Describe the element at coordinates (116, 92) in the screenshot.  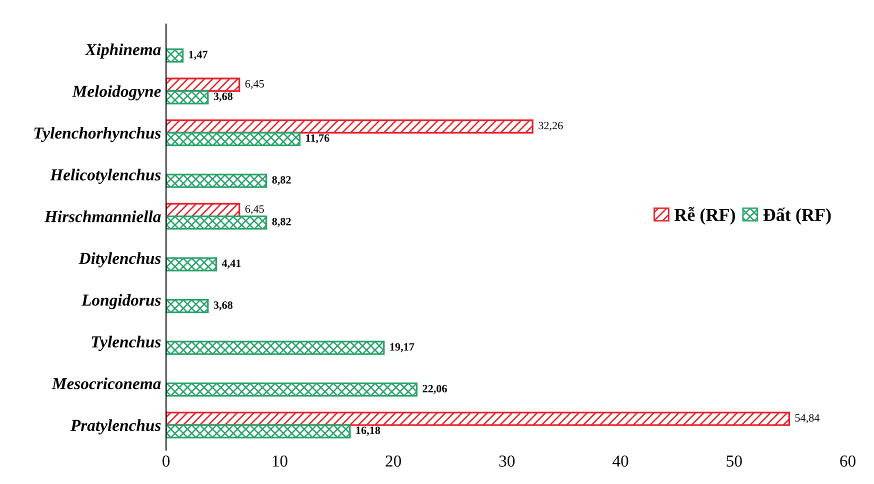
I see `y-tick-label: Meloidogyne` at that location.